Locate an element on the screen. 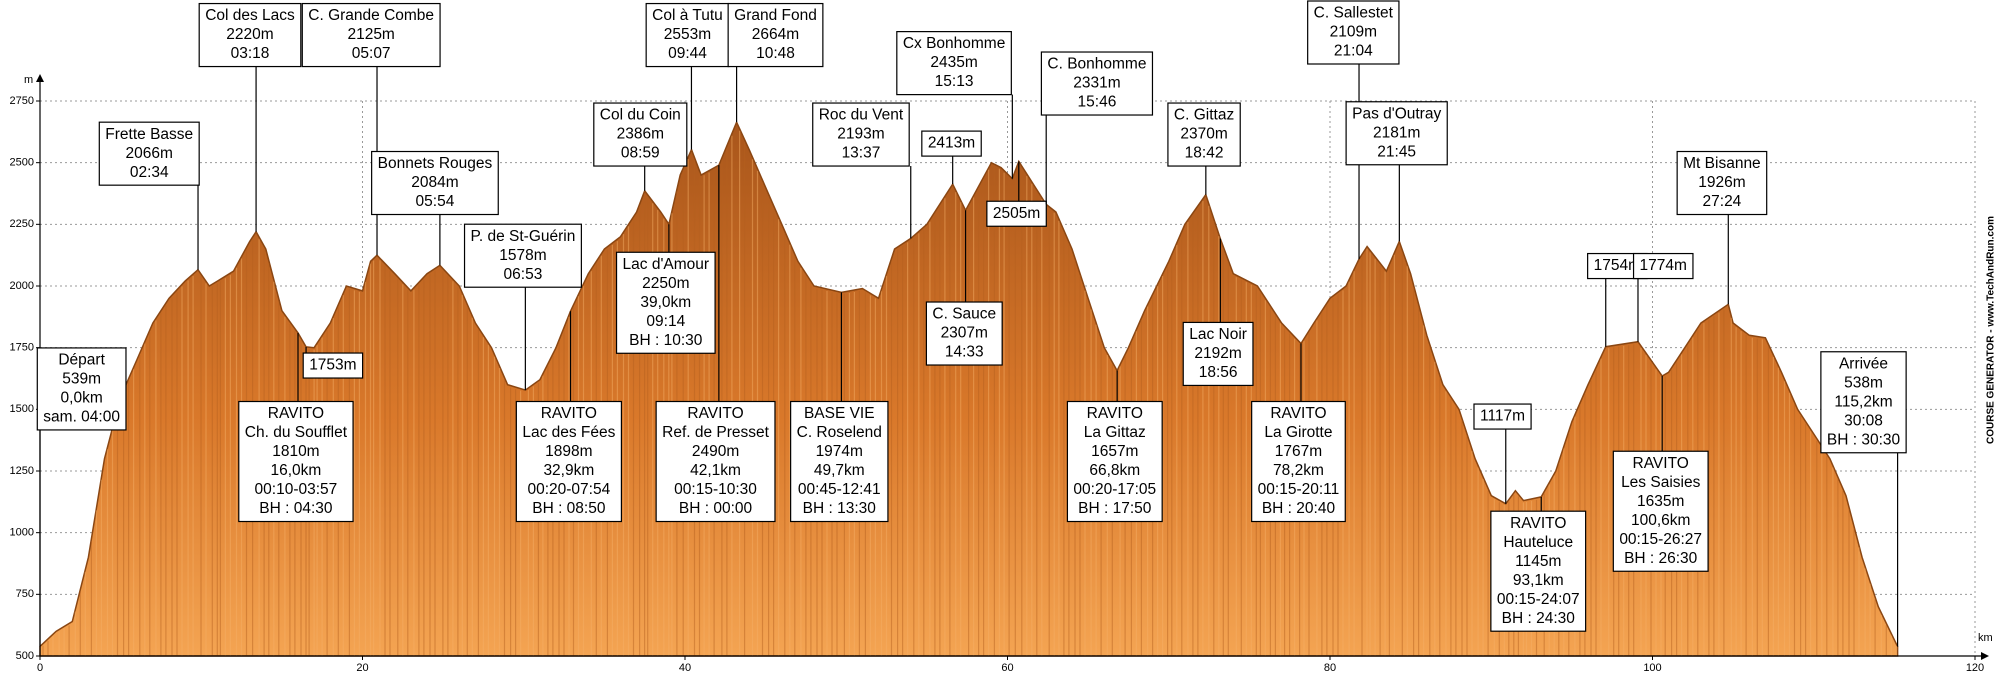 The image size is (2000, 680). annotation-text: 2125m is located at coordinates (370, 34).